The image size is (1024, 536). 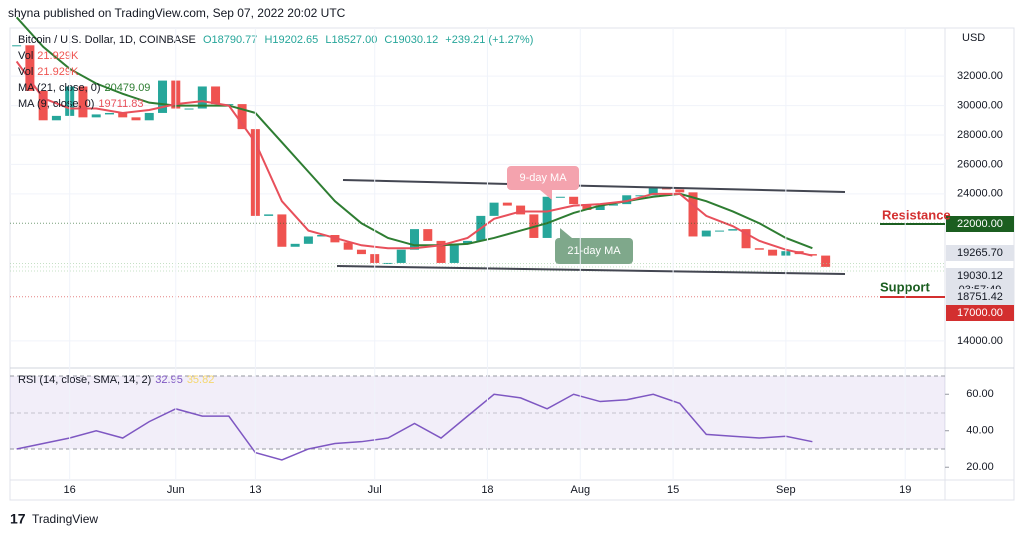 What do you see at coordinates (414, 427) in the screenshot?
I see `rsi-line` at bounding box center [414, 427].